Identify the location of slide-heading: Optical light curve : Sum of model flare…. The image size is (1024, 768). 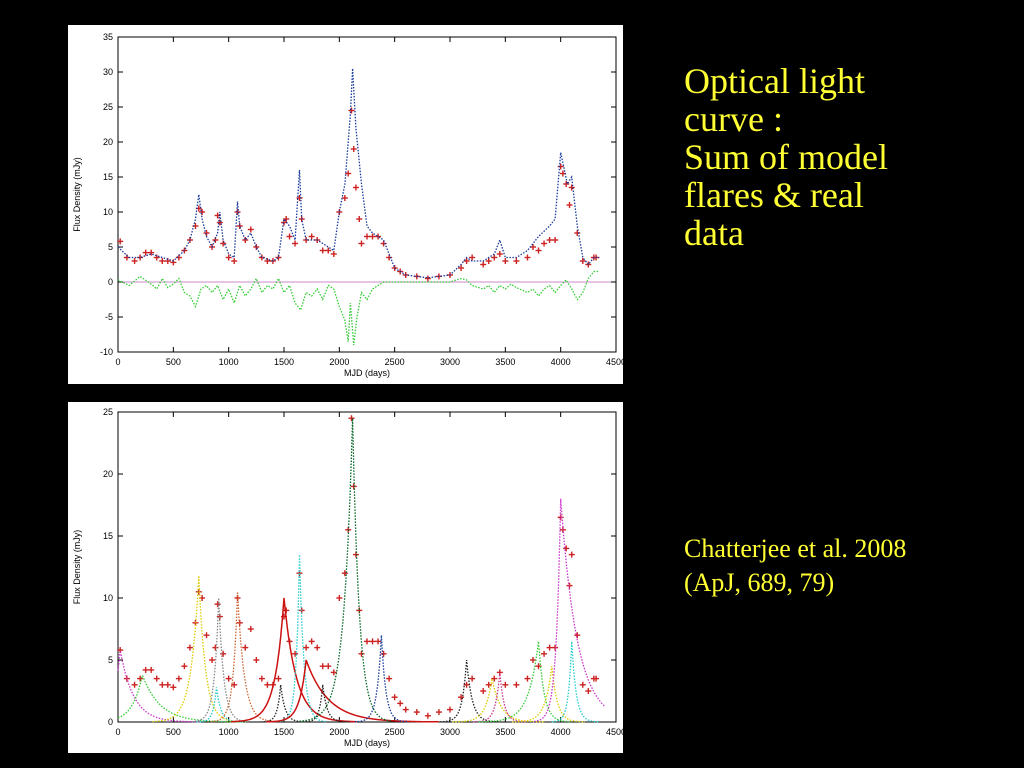
(786, 157).